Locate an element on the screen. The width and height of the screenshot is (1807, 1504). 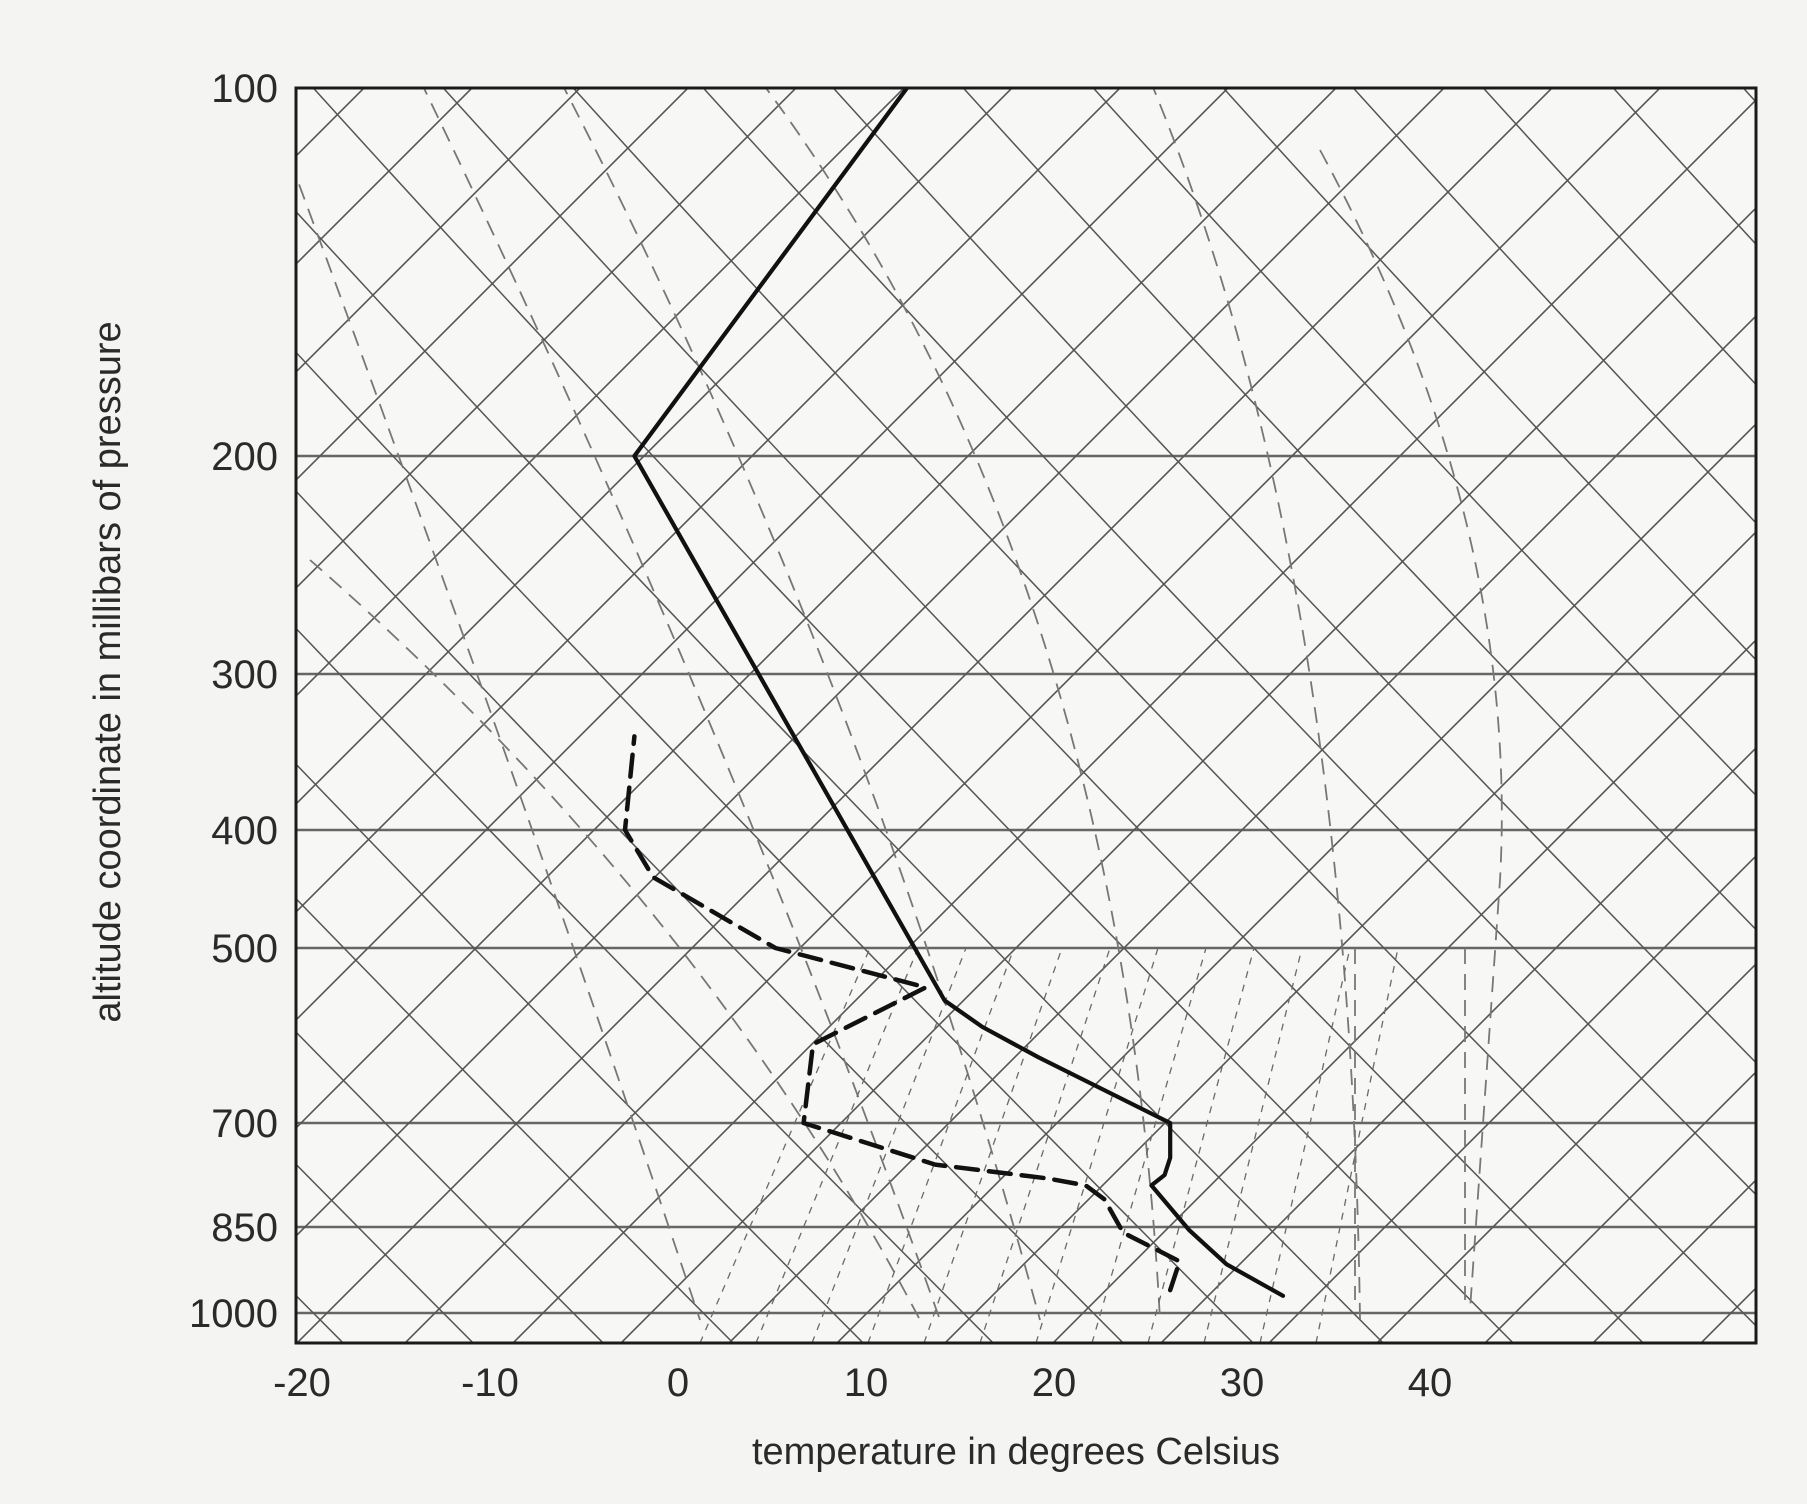
y-tick-label: 700 is located at coordinates (244, 1124).